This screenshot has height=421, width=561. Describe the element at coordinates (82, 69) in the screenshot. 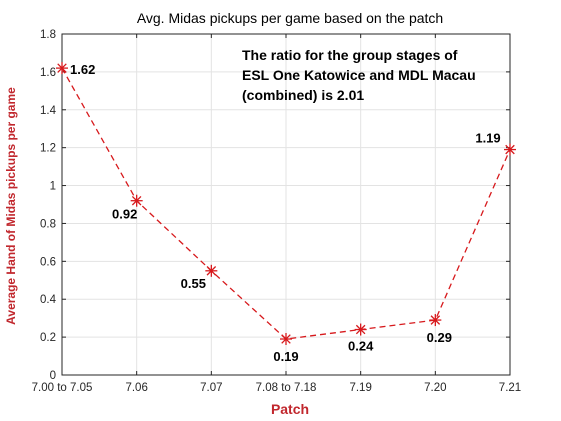

I see `data-label: 1.62` at that location.